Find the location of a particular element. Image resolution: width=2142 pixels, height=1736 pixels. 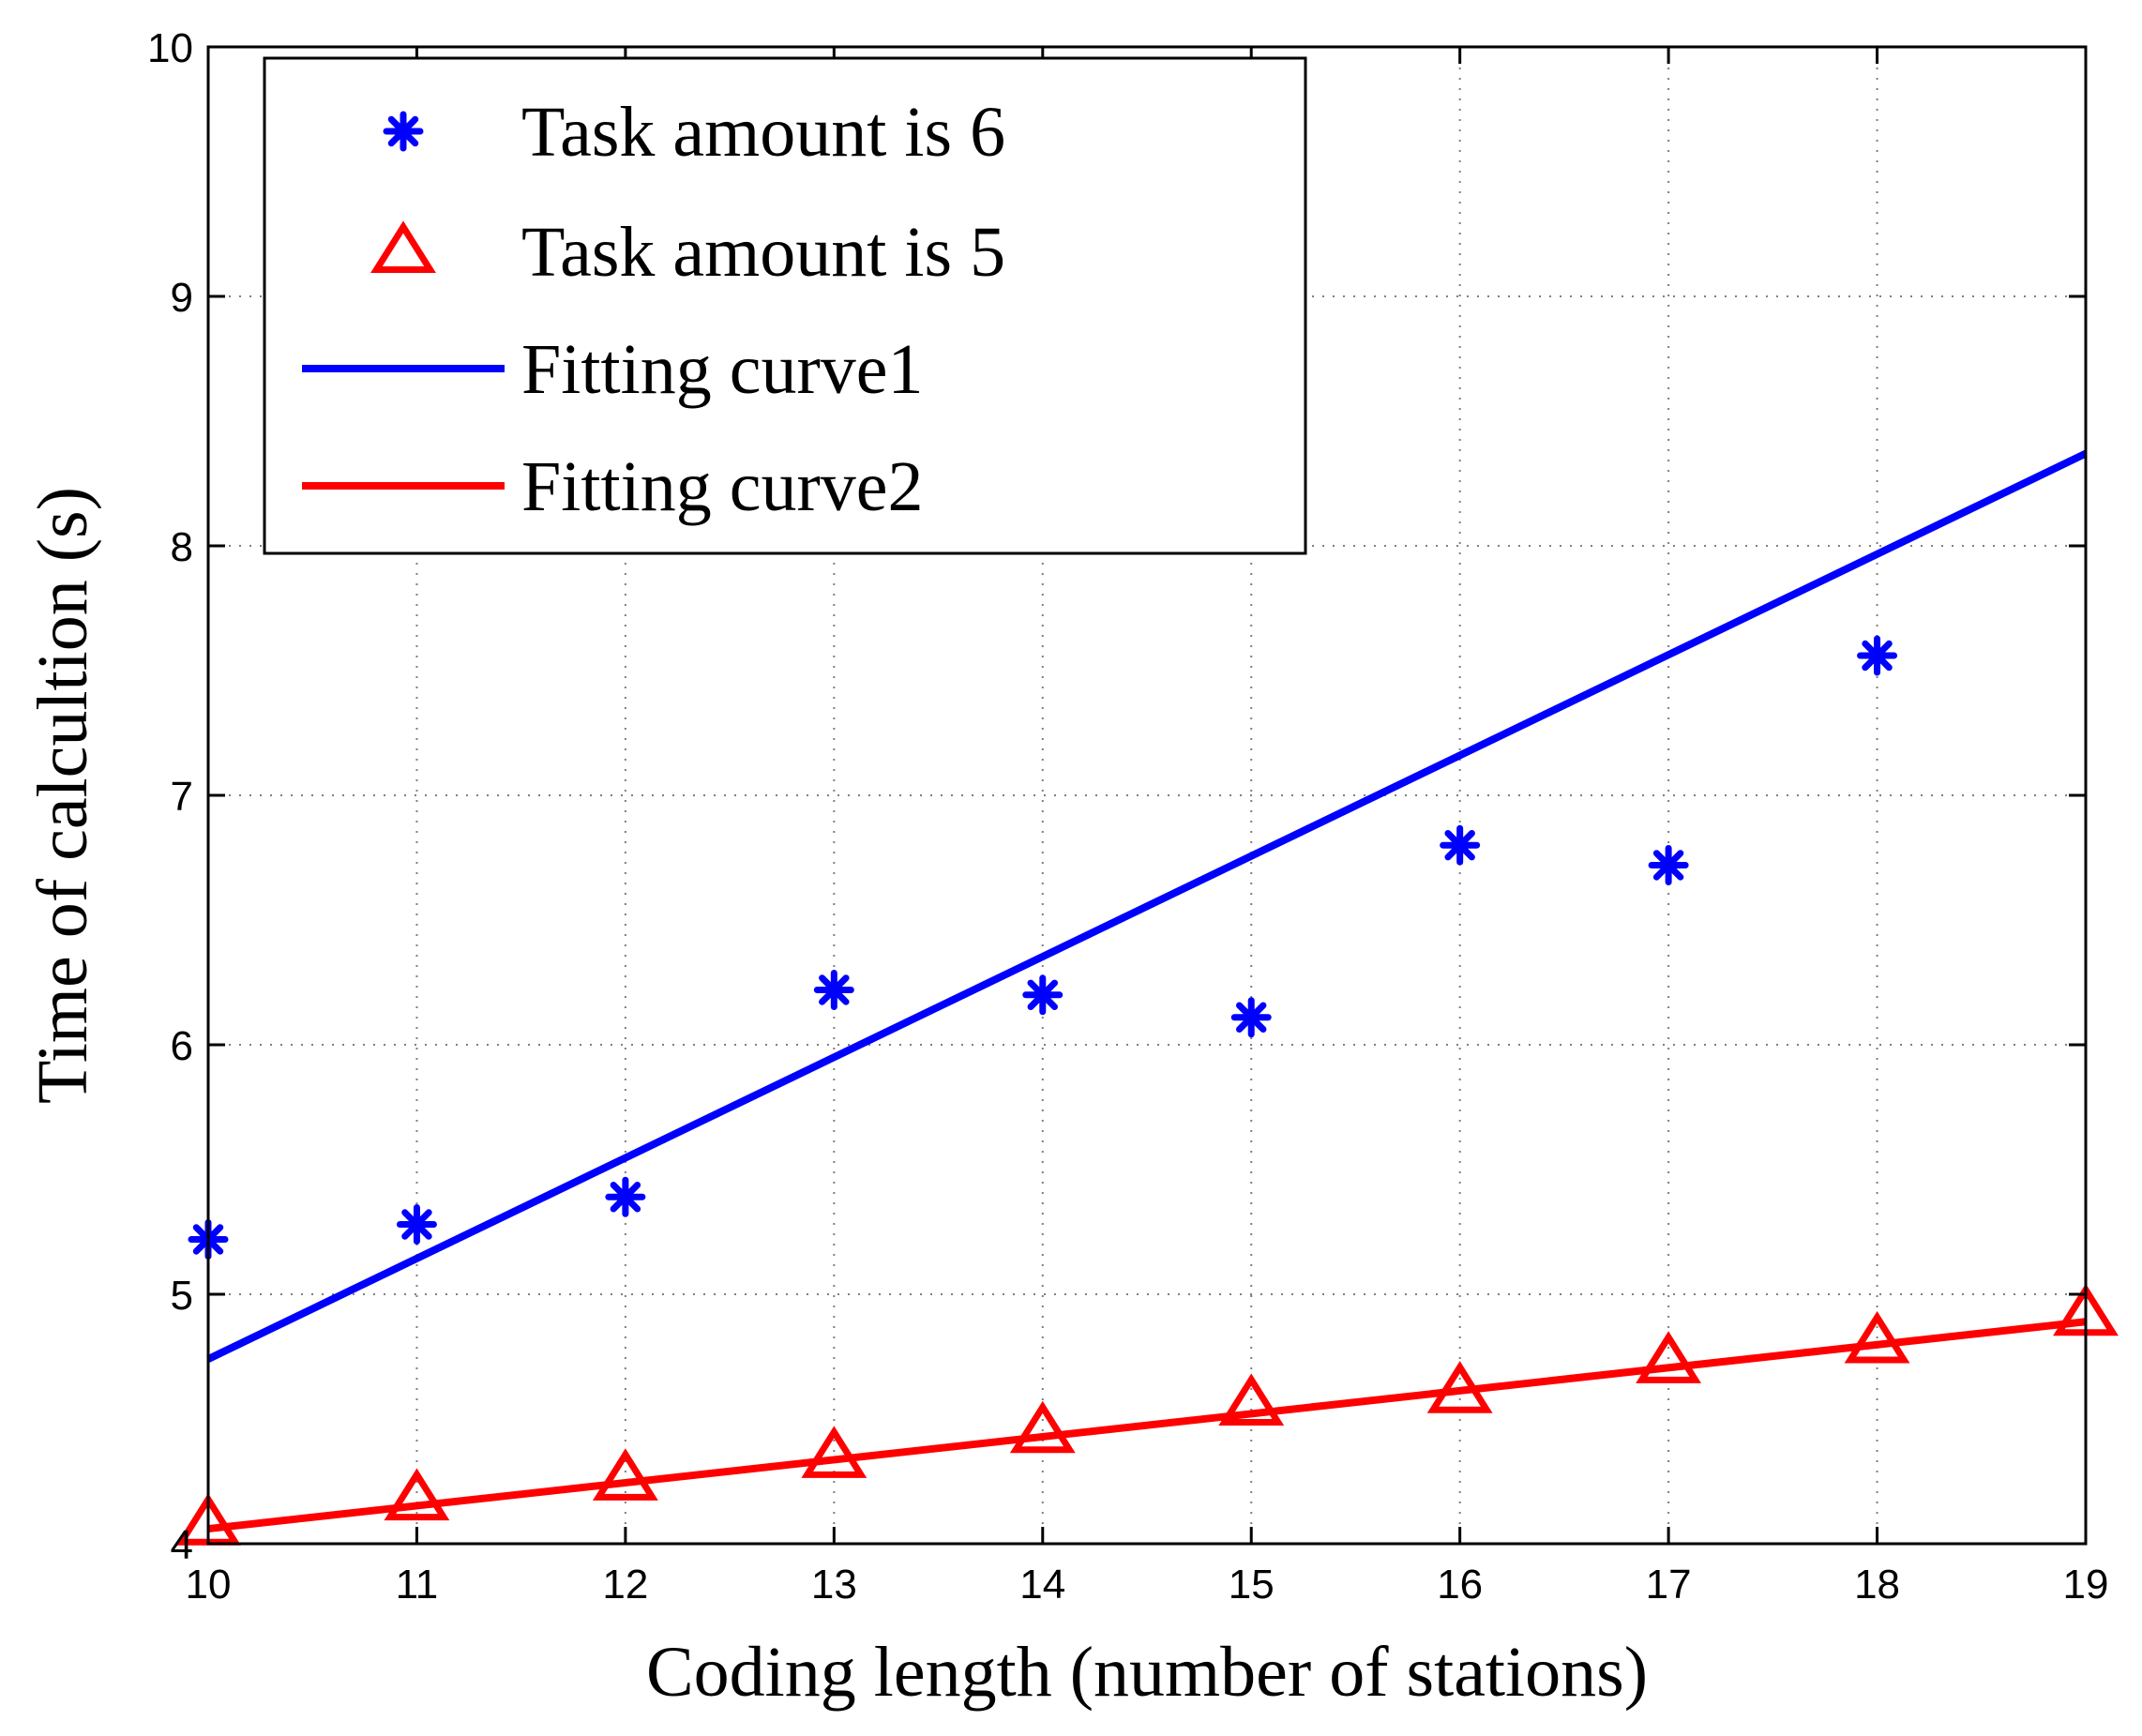

y-tick-label: 8 is located at coordinates (182, 547).